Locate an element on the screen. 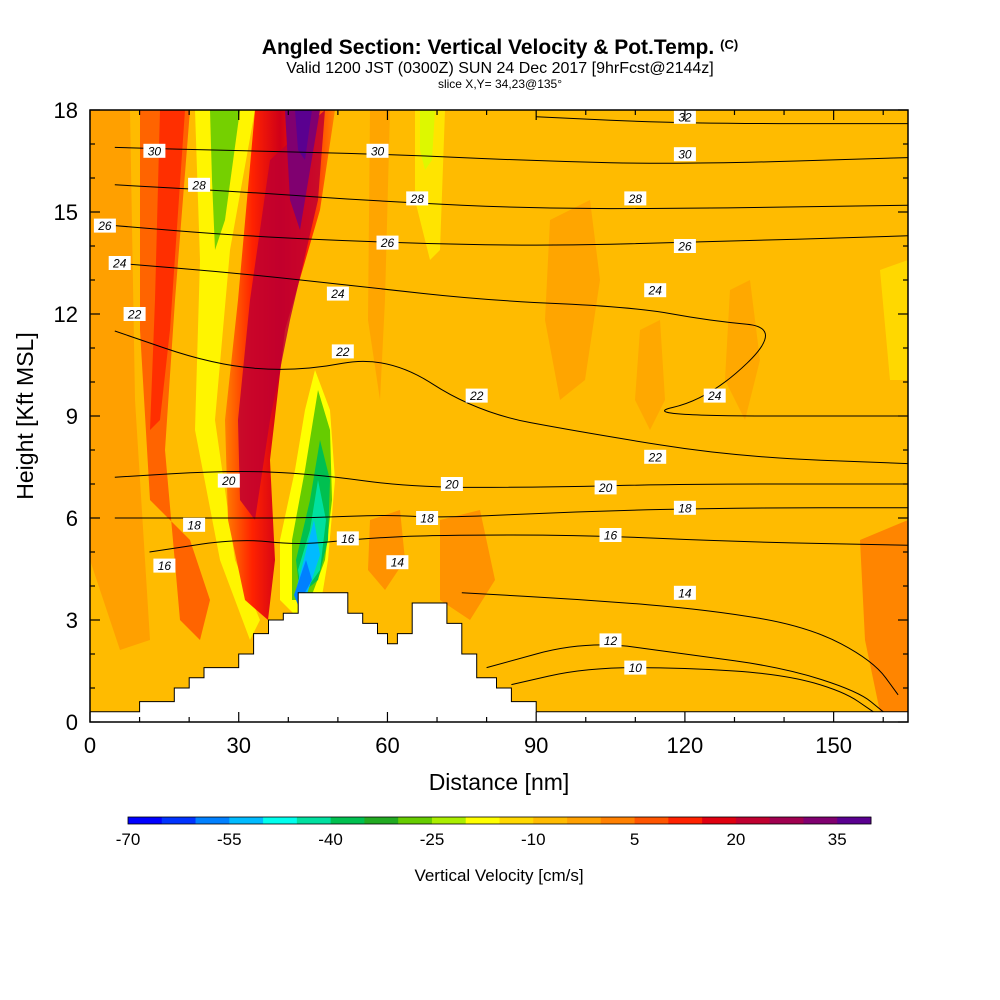 This screenshot has width=1000, height=1000. colorbar-tick-label: -25 is located at coordinates (432, 839).